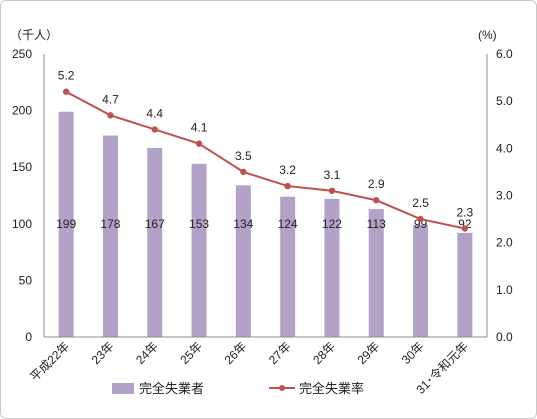 The height and width of the screenshot is (419, 537). I want to click on y-left-tick-label: 50, so click(26, 280).